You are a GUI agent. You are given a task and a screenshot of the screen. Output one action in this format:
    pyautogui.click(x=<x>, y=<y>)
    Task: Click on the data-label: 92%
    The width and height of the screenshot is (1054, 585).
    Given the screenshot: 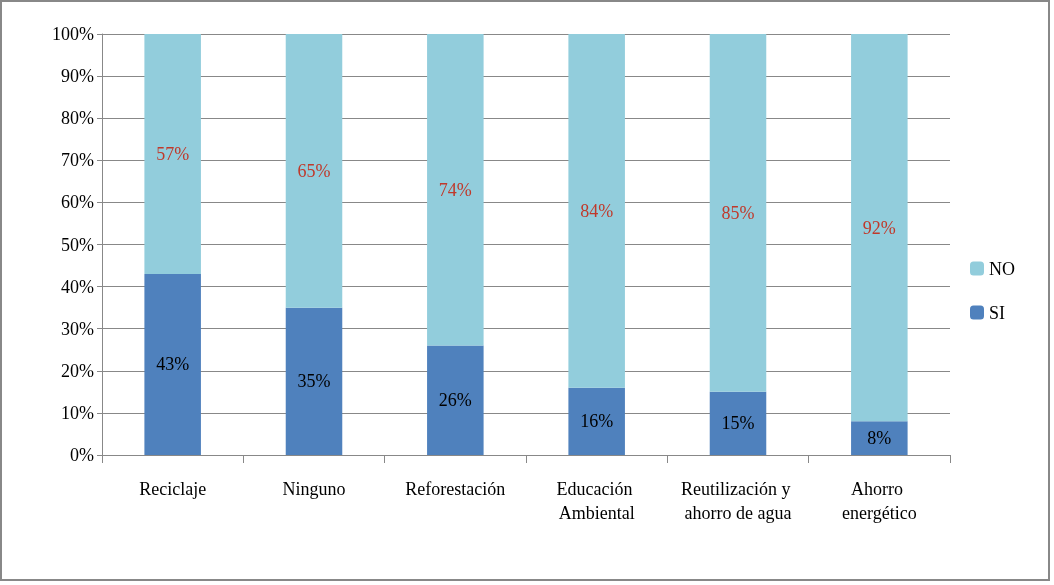 What is the action you would take?
    pyautogui.click(x=879, y=227)
    